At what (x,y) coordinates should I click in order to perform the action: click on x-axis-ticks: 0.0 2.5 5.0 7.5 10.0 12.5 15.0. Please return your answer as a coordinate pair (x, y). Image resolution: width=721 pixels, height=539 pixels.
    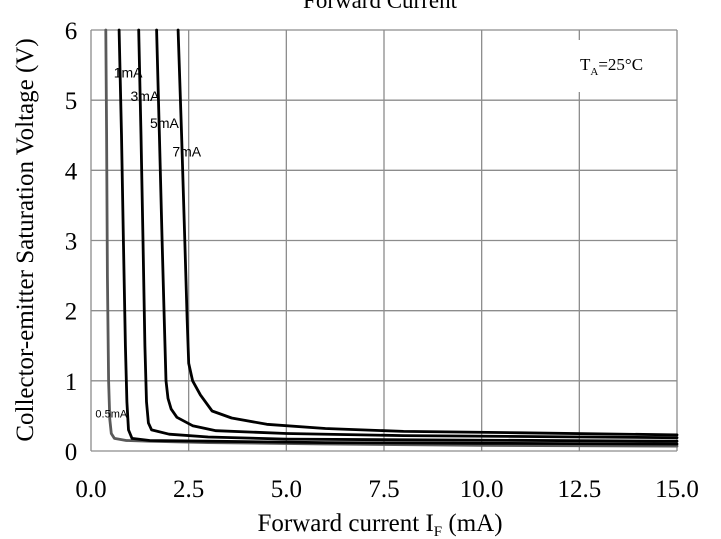
    Looking at the image, I should click on (387, 489).